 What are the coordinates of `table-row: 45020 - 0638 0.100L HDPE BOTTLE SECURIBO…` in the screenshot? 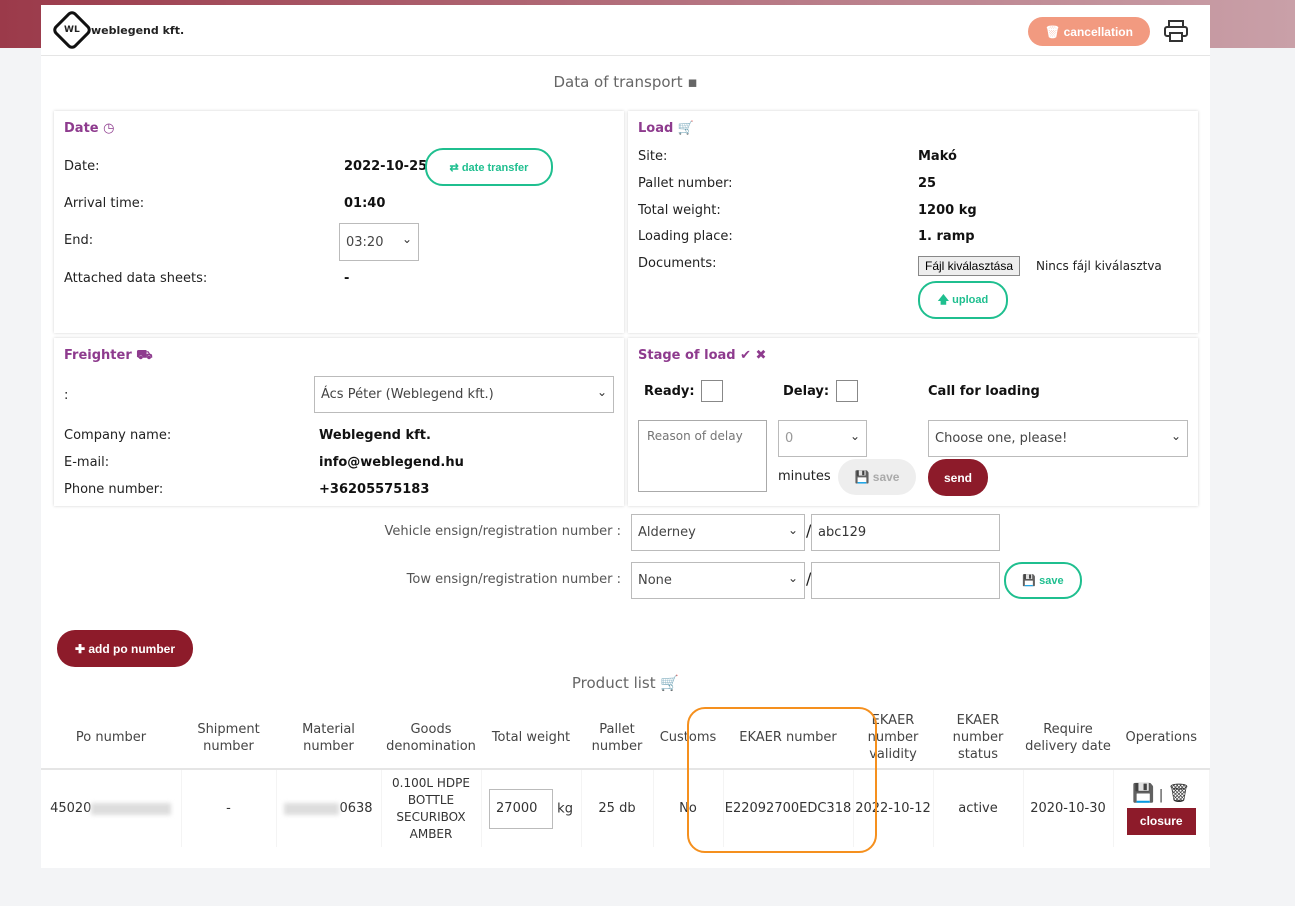 It's located at (625, 808).